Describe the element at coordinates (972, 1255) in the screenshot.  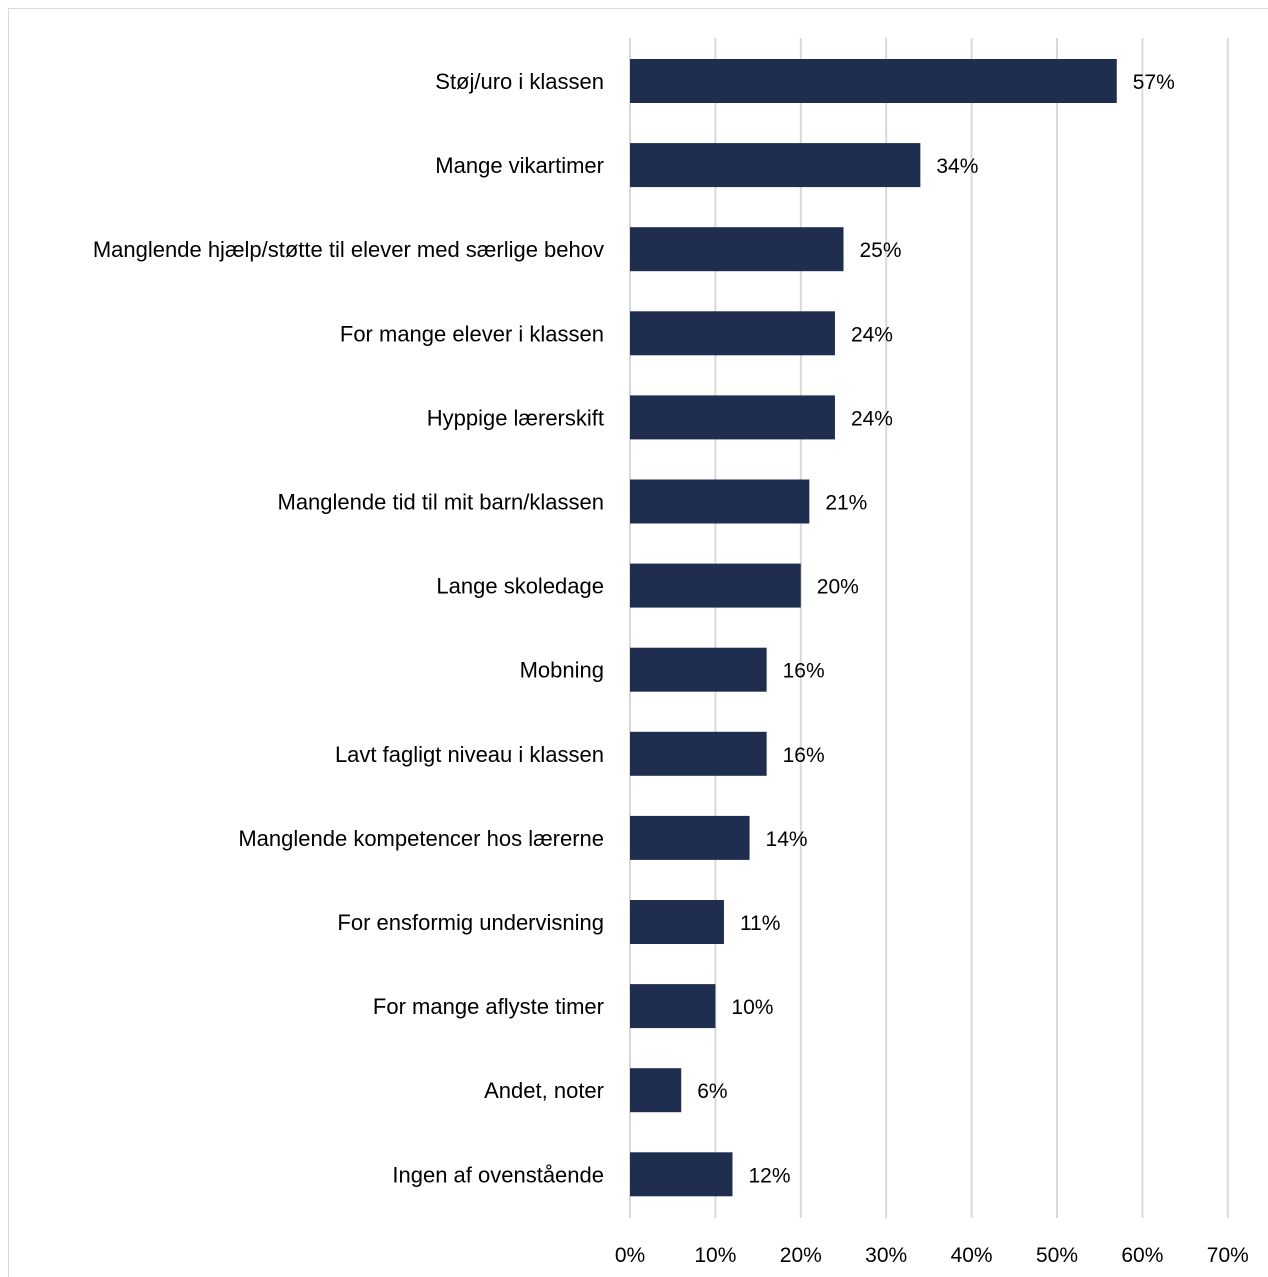
I see `x-tick-label: 40%` at that location.